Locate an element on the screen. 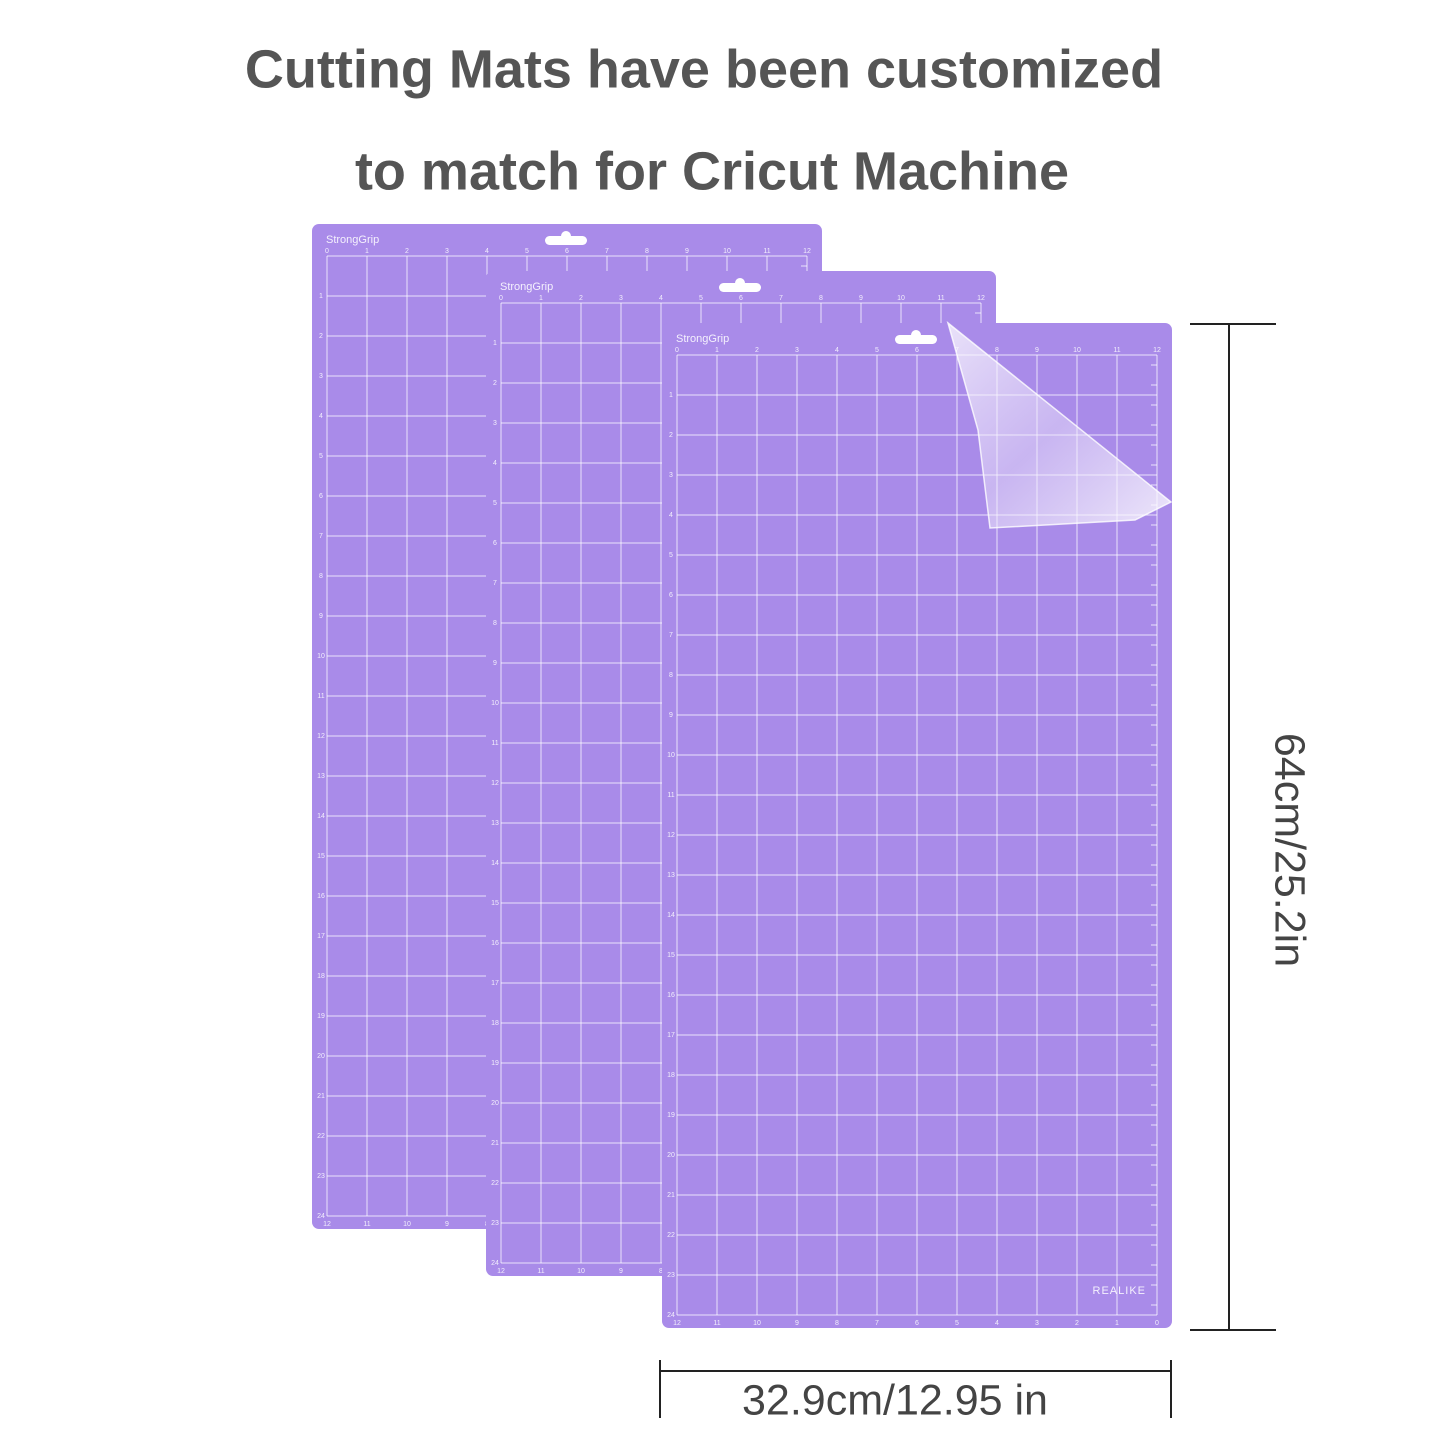 This screenshot has height=1445, width=1445. title-line: to match for Cricut Machine is located at coordinates (712, 171).